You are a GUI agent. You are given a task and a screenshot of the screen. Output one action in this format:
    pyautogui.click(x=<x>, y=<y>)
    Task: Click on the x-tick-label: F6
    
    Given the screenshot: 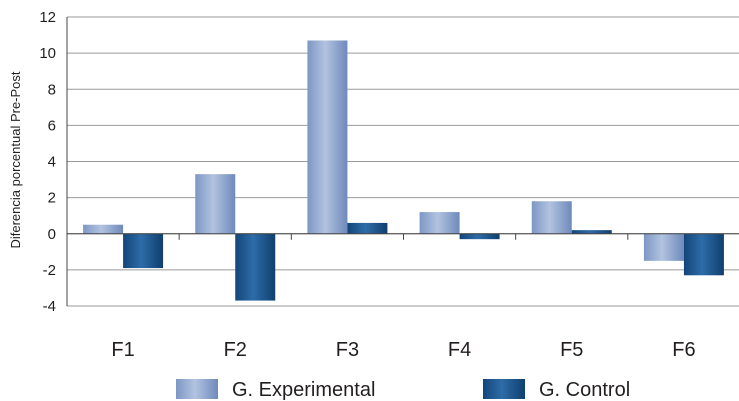 What is the action you would take?
    pyautogui.click(x=683, y=350)
    